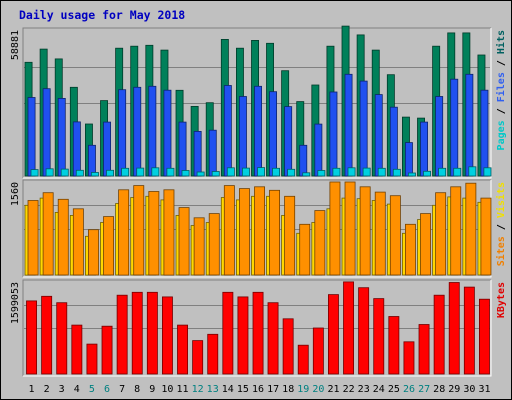 This screenshot has height=400, width=512. Describe the element at coordinates (167, 389) in the screenshot. I see `x-tick-label-day-10: 10` at that location.